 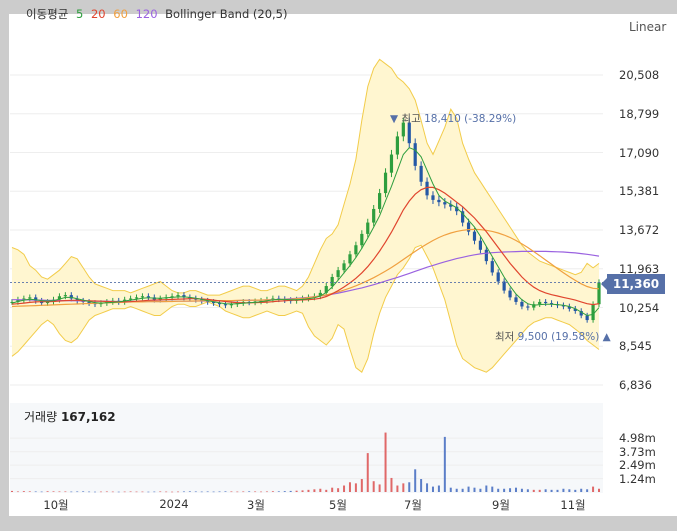 I want to click on bollinger-legend: Bollinger Band (20,5), so click(x=226, y=14).